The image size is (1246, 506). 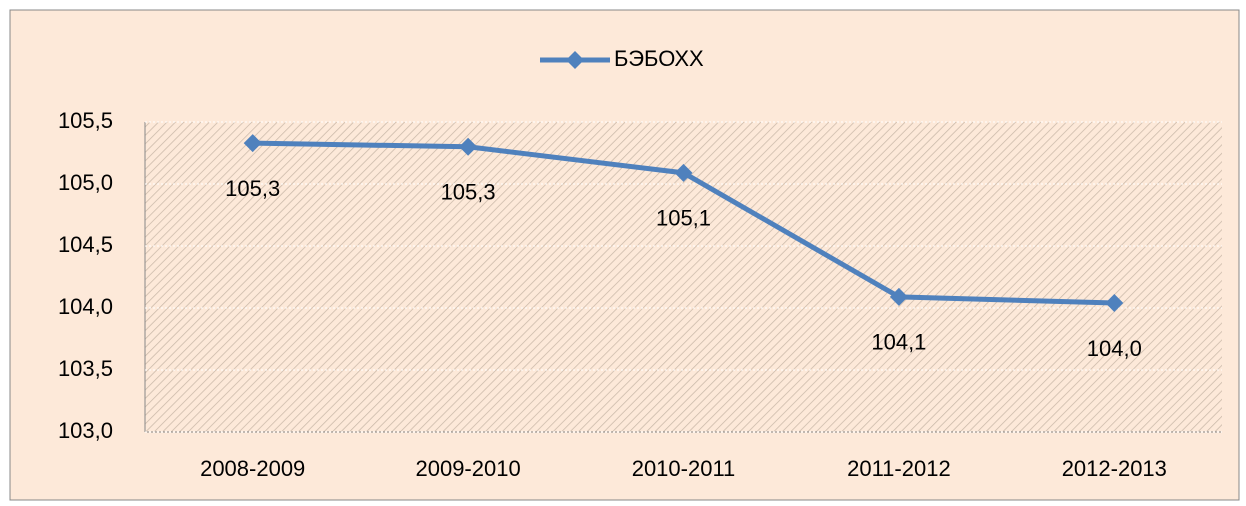 What do you see at coordinates (1114, 348) in the screenshot?
I see `data-label: 104,0` at bounding box center [1114, 348].